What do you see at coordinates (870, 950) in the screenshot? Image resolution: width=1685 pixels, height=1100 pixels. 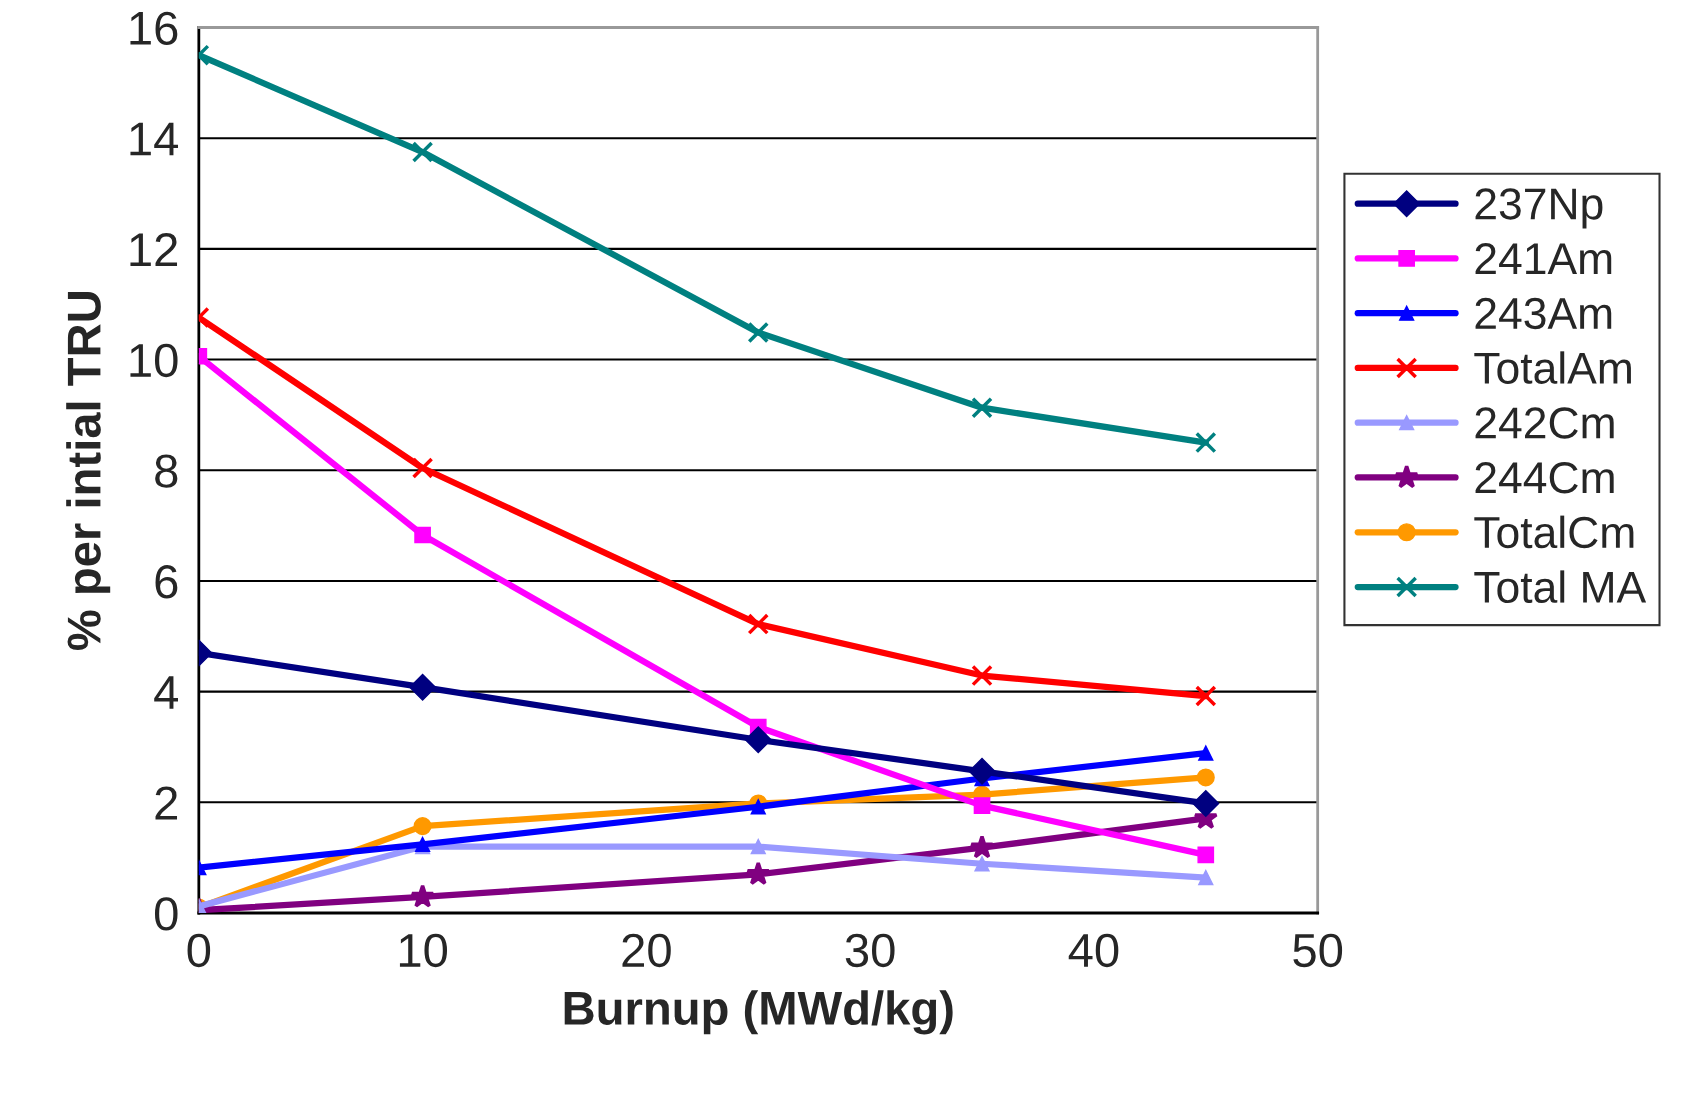 I see `x-tick-label: 30` at bounding box center [870, 950].